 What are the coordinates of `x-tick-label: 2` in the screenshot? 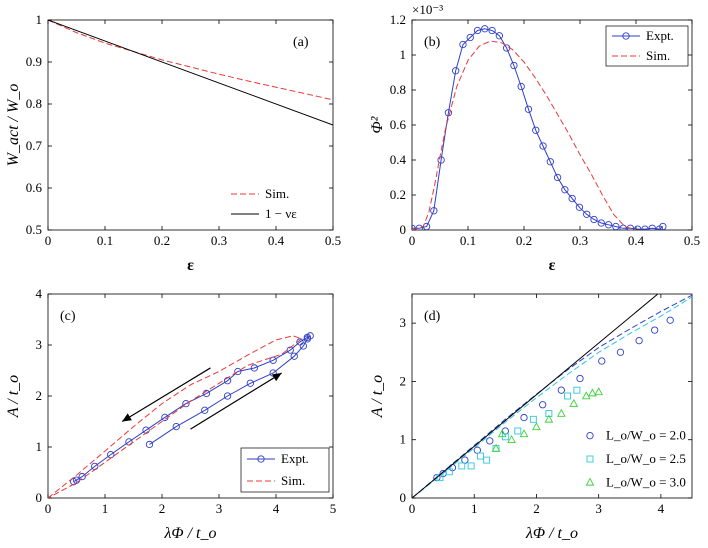 It's located at (162, 508).